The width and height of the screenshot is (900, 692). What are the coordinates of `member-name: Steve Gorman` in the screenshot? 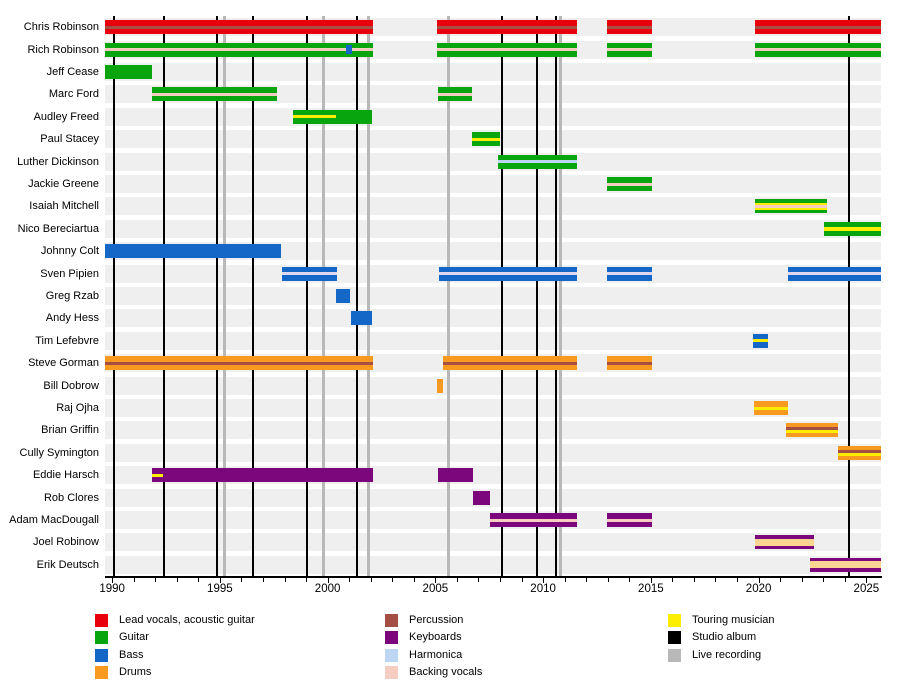 It's located at (63, 363).